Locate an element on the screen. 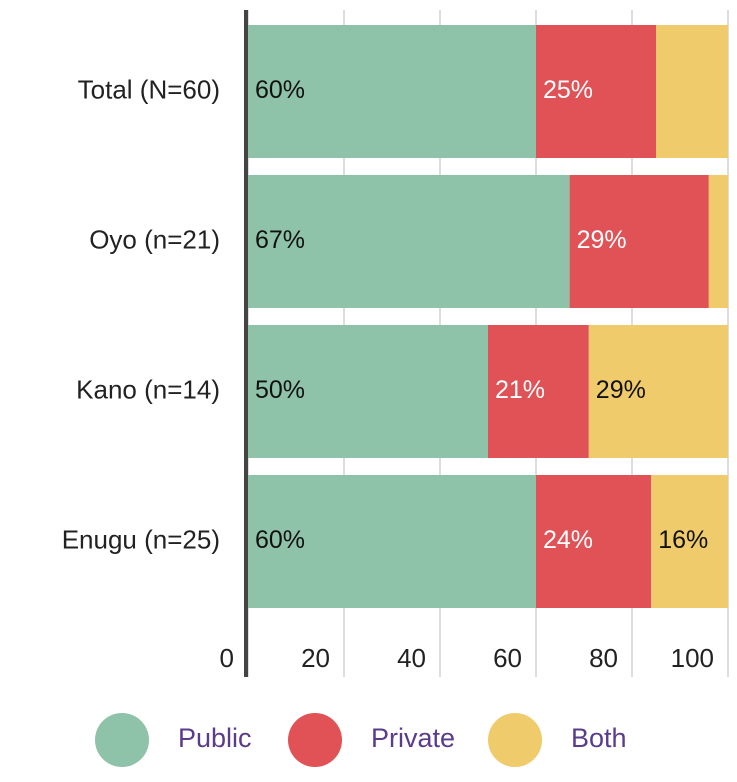  legend-label: Private is located at coordinates (413, 738).